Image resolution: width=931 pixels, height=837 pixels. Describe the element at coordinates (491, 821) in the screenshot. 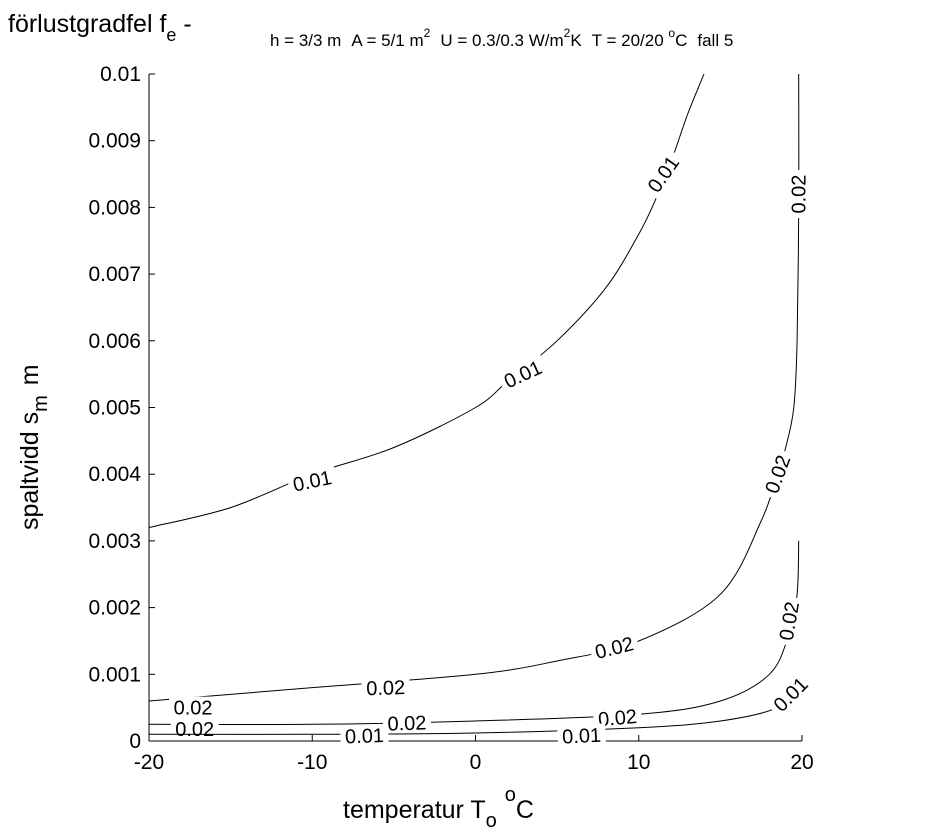

I see `x-axis-title-subscript: o` at that location.